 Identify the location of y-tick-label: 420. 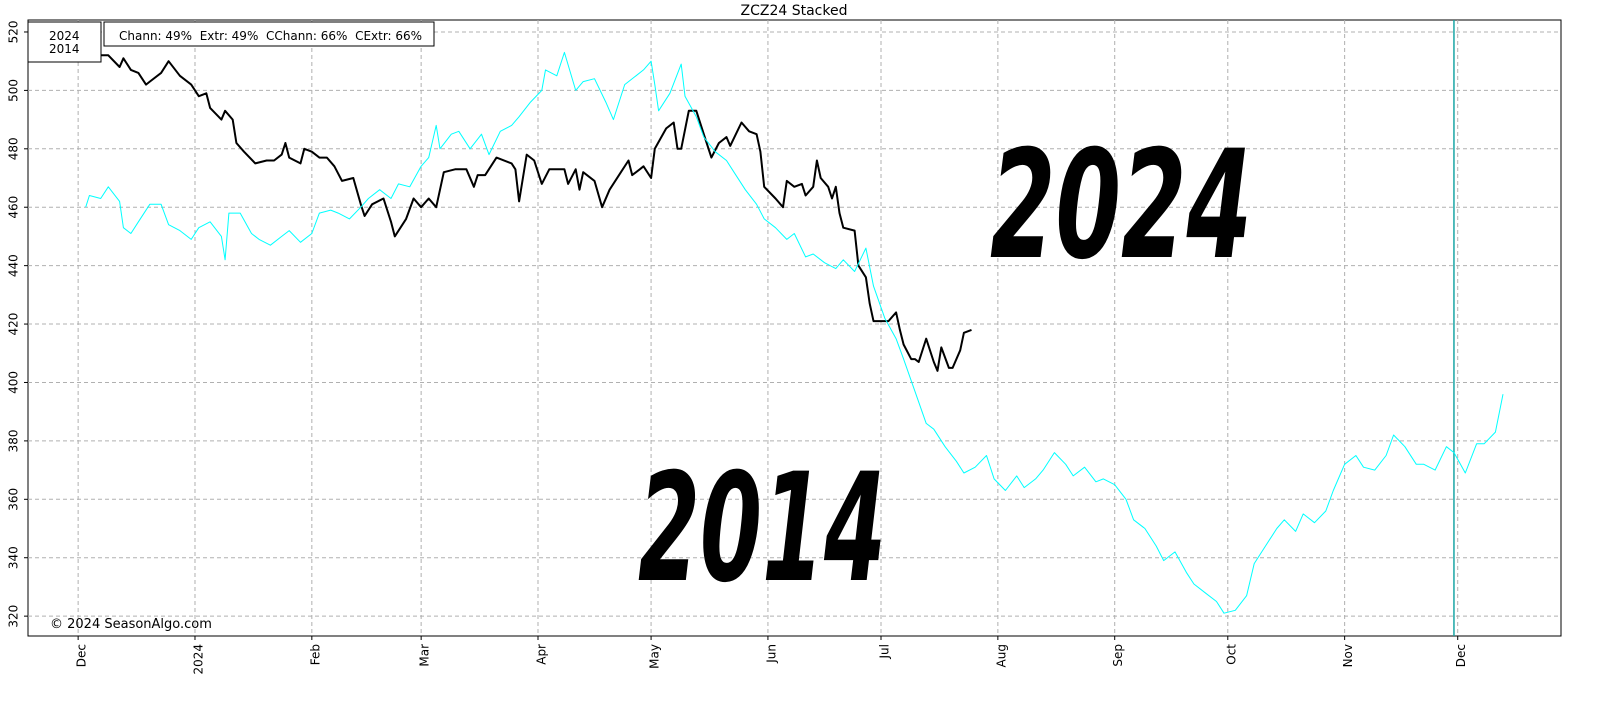
(14, 324).